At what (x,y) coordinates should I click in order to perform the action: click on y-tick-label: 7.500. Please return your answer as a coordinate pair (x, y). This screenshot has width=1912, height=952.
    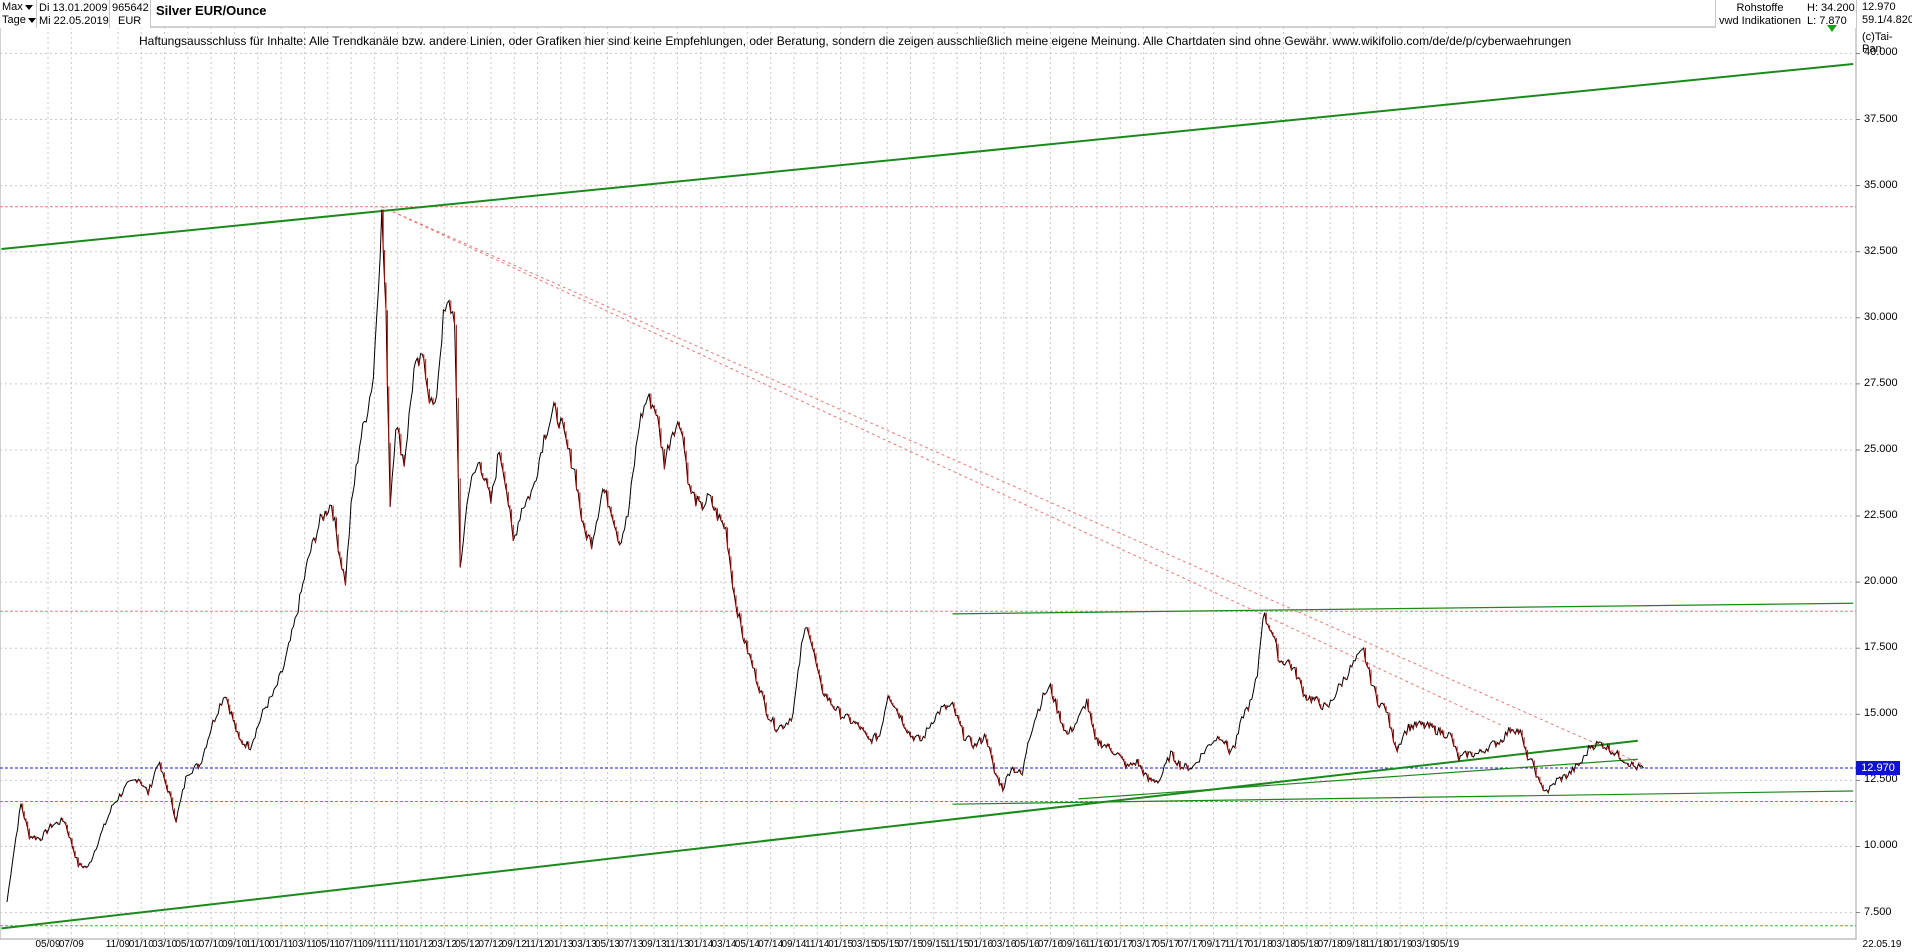
    Looking at the image, I should click on (1878, 911).